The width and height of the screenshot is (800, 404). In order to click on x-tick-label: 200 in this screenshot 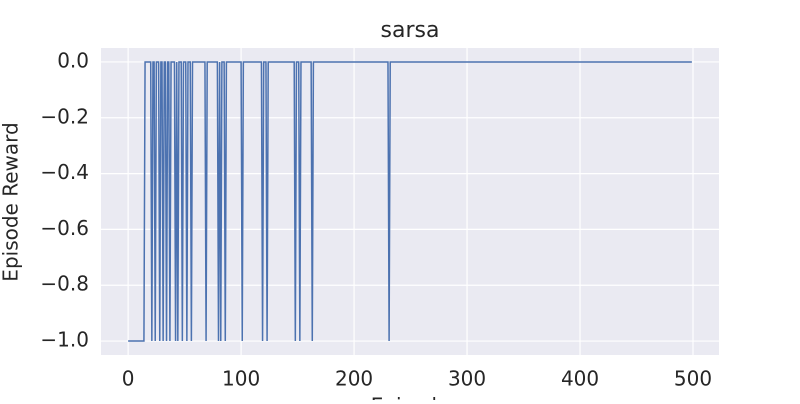, I will do `click(354, 379)`.